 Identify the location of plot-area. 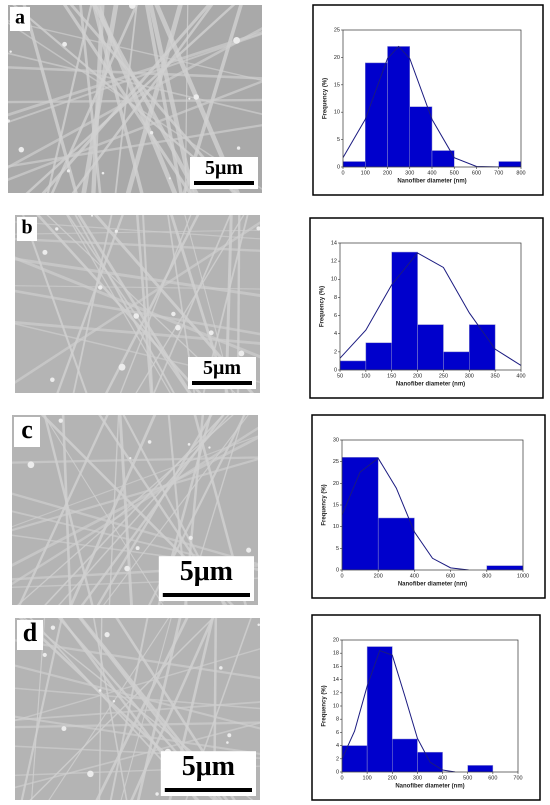
(430, 310).